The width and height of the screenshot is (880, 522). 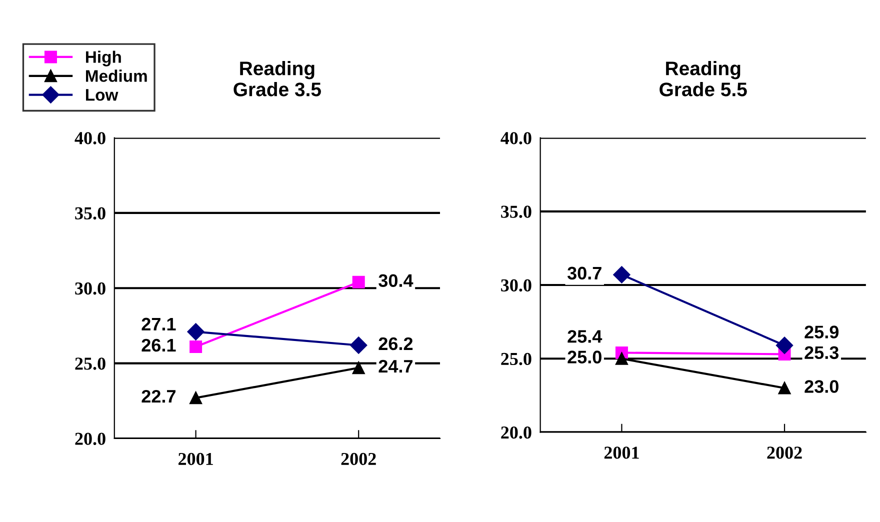 I want to click on data-label: 25.4, so click(x=585, y=336).